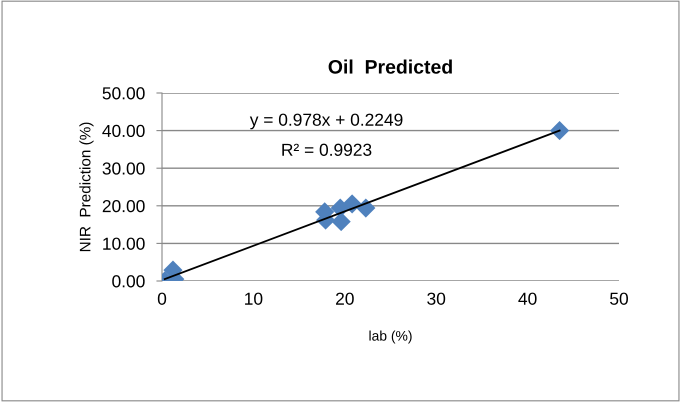  Describe the element at coordinates (86, 187) in the screenshot. I see `y-axis-title: NIR Prediction (%)` at that location.